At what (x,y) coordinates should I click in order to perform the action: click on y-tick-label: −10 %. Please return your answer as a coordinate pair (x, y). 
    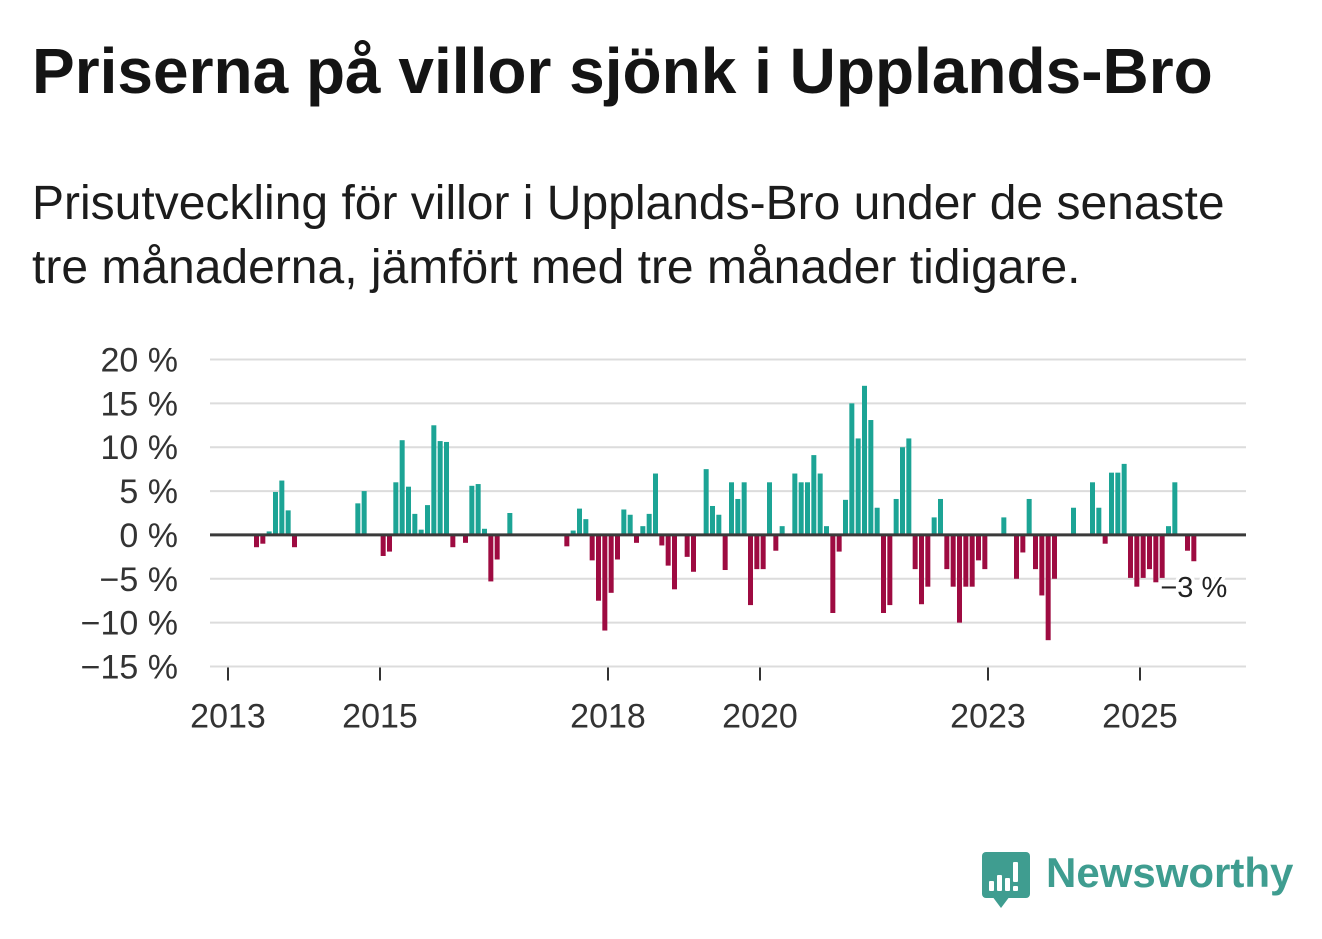
    Looking at the image, I should click on (129, 624).